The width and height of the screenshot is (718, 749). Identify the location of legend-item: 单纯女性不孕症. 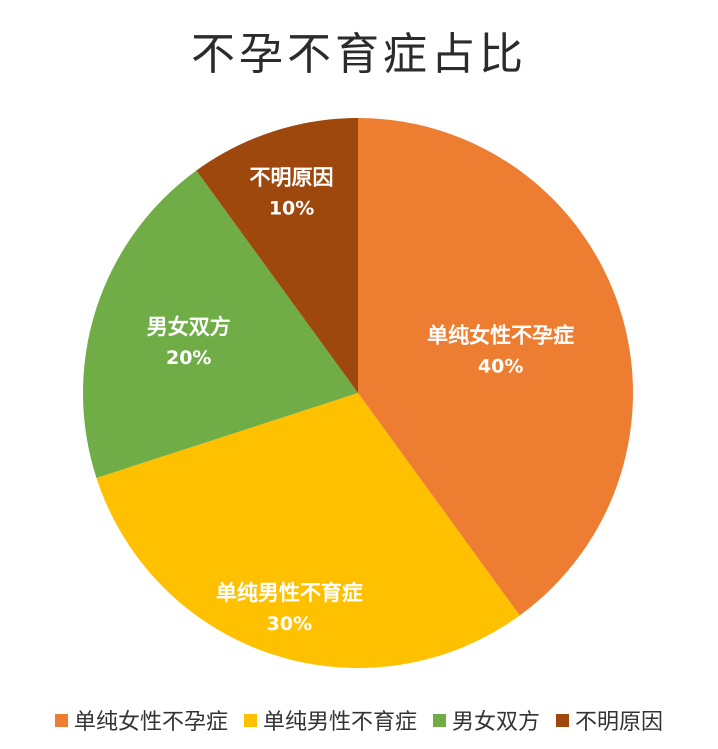
(141, 720).